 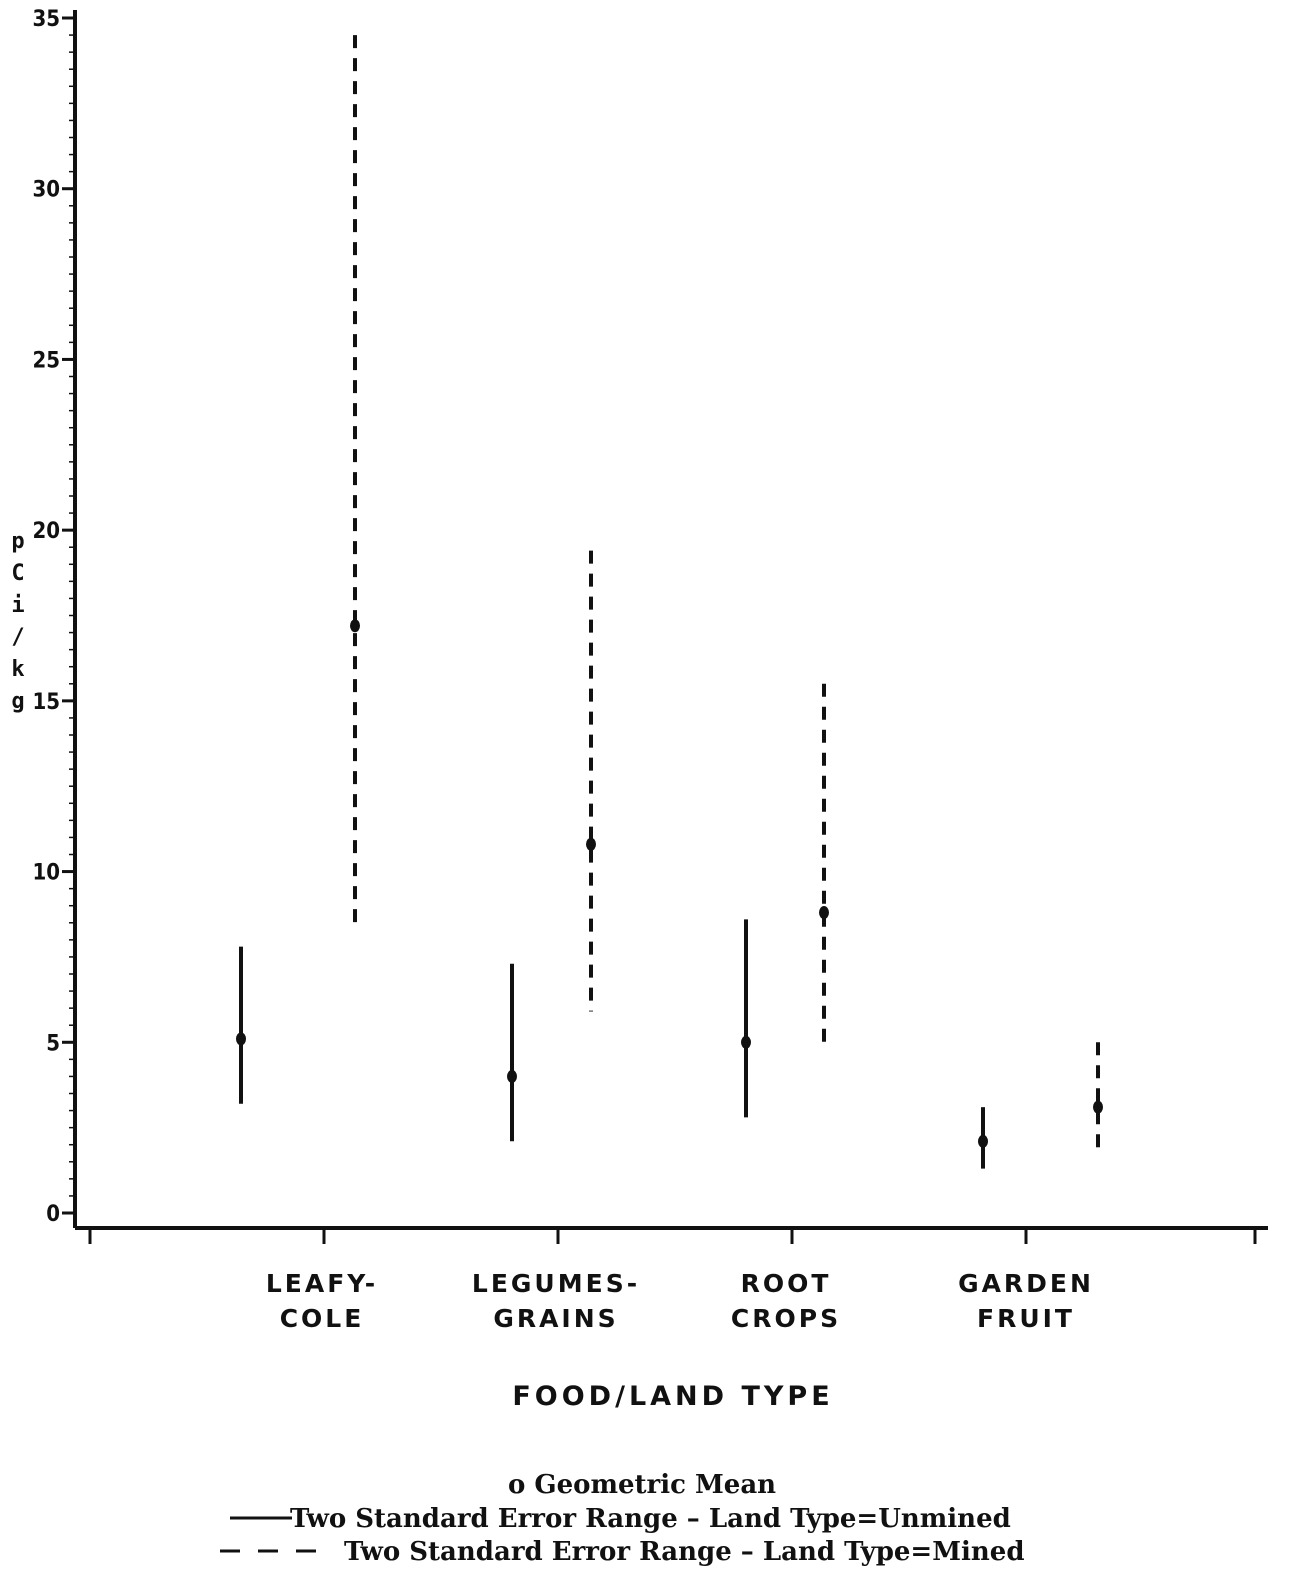 What do you see at coordinates (556, 1283) in the screenshot?
I see `category-label: LEGUMES-` at bounding box center [556, 1283].